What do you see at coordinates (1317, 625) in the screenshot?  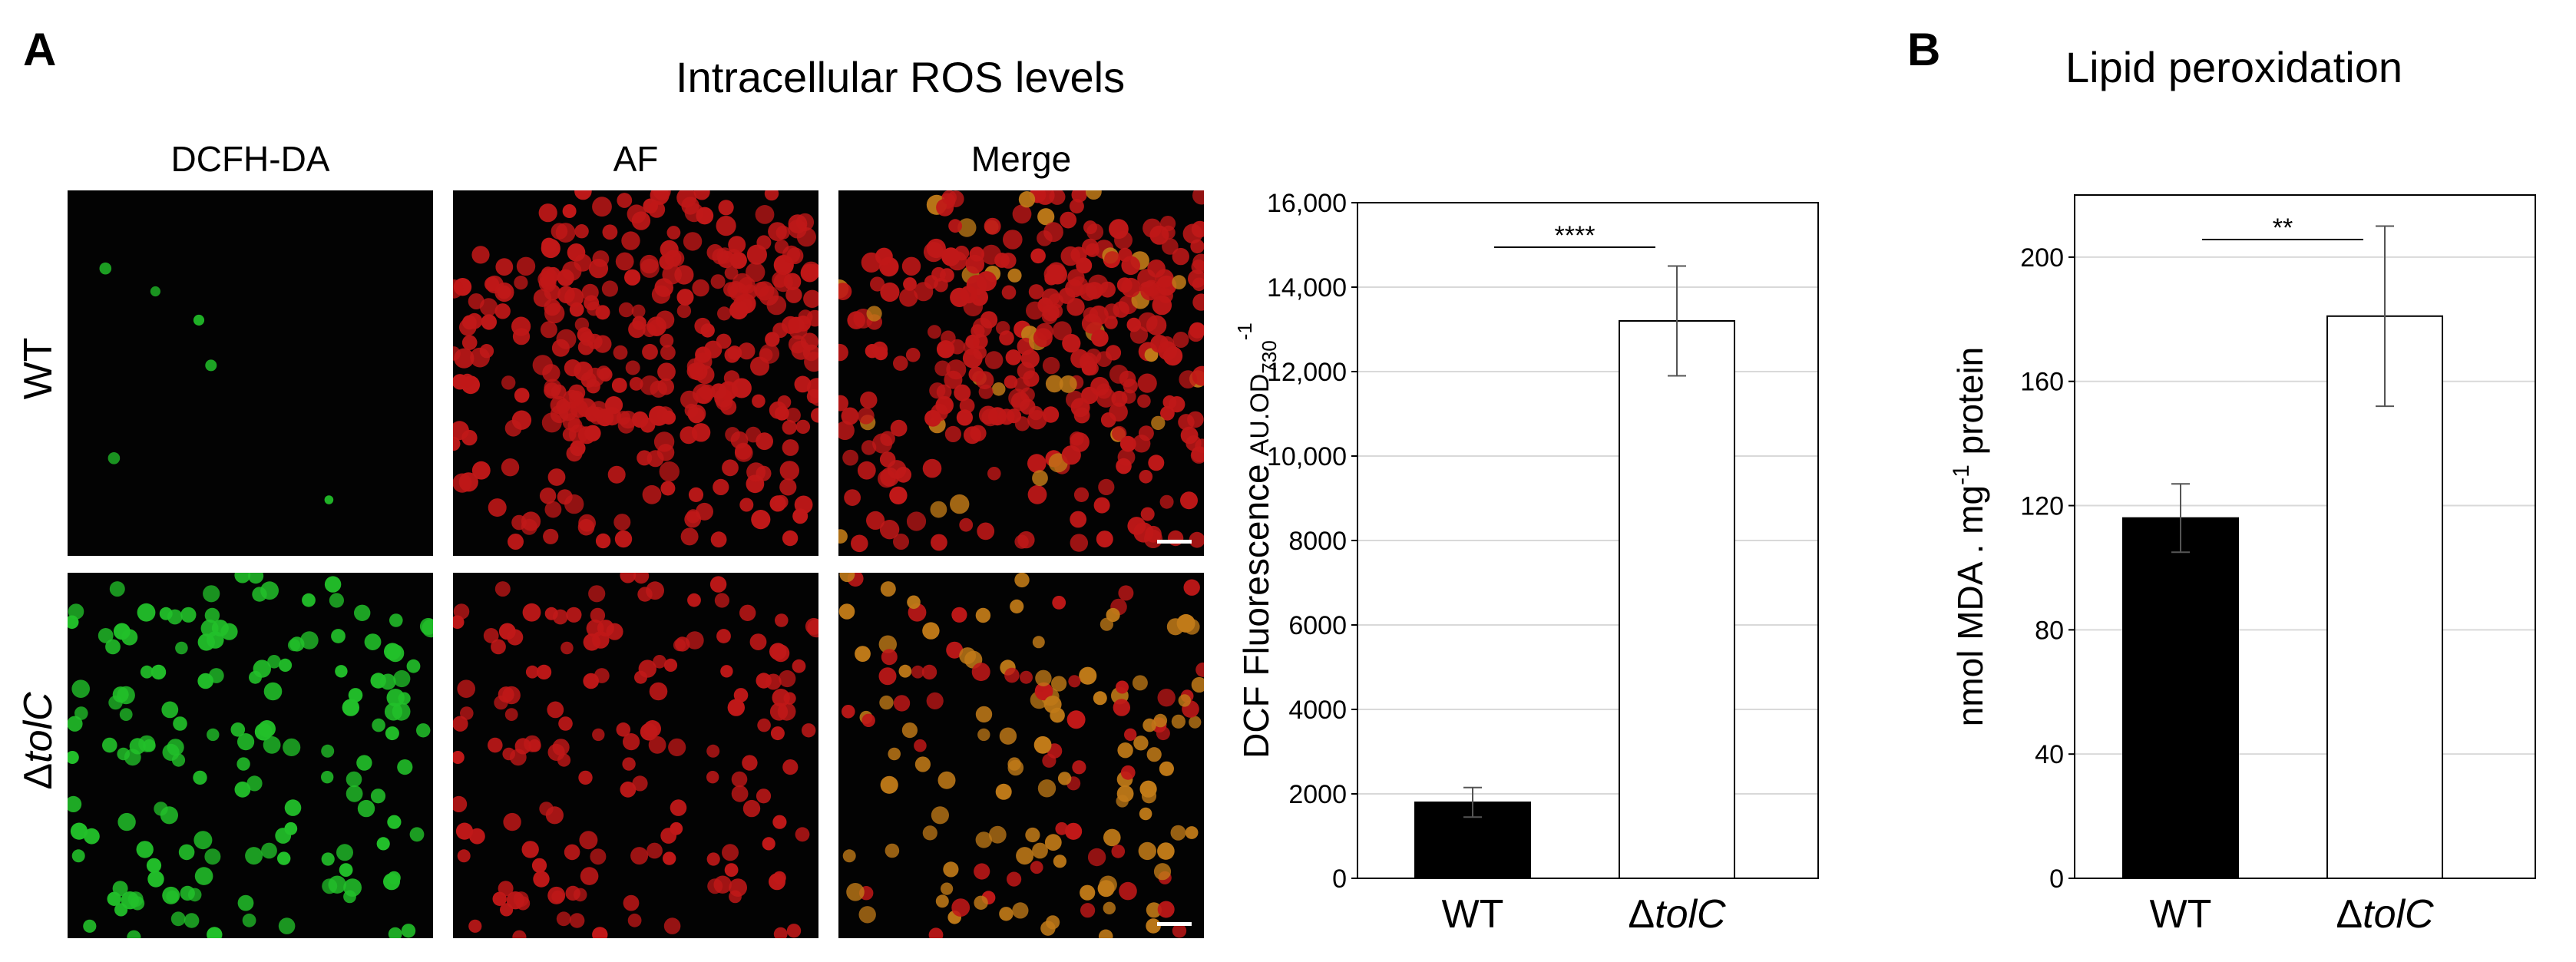 I see `y-tick-label: 6000` at bounding box center [1317, 625].